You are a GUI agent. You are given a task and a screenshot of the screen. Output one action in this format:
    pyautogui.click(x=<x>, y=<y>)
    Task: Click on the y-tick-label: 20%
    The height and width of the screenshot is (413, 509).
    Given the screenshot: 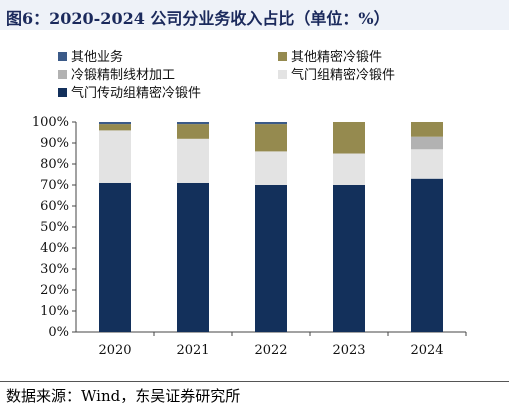 What is the action you would take?
    pyautogui.click(x=54, y=290)
    